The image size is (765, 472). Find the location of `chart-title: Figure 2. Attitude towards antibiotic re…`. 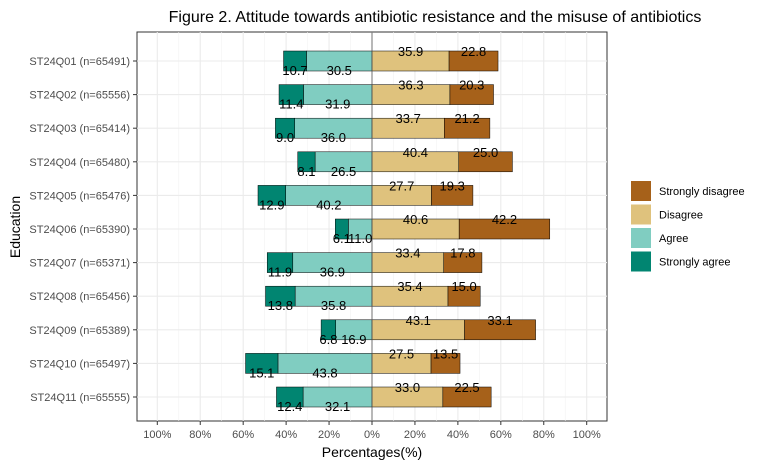

chart-title: Figure 2. Attitude towards antibiotic re… is located at coordinates (435, 17).